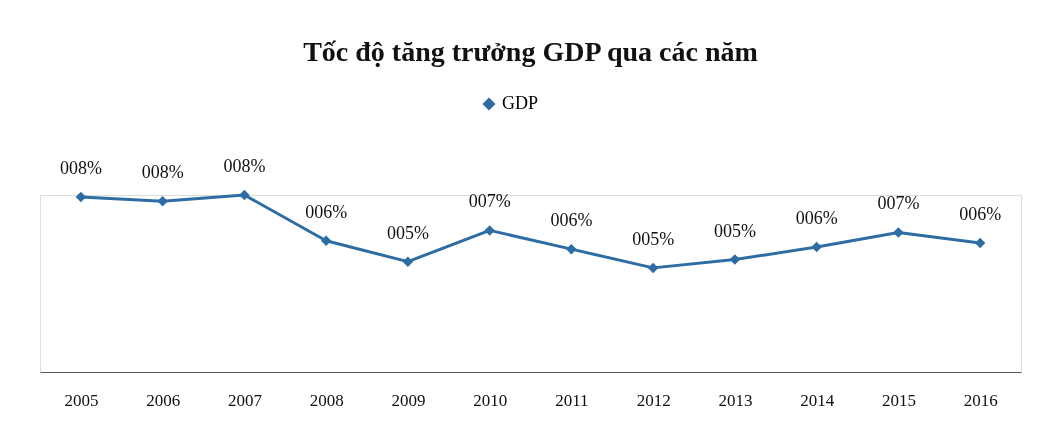 The image size is (1061, 447). Describe the element at coordinates (408, 400) in the screenshot. I see `x-tick-label: 2009` at that location.